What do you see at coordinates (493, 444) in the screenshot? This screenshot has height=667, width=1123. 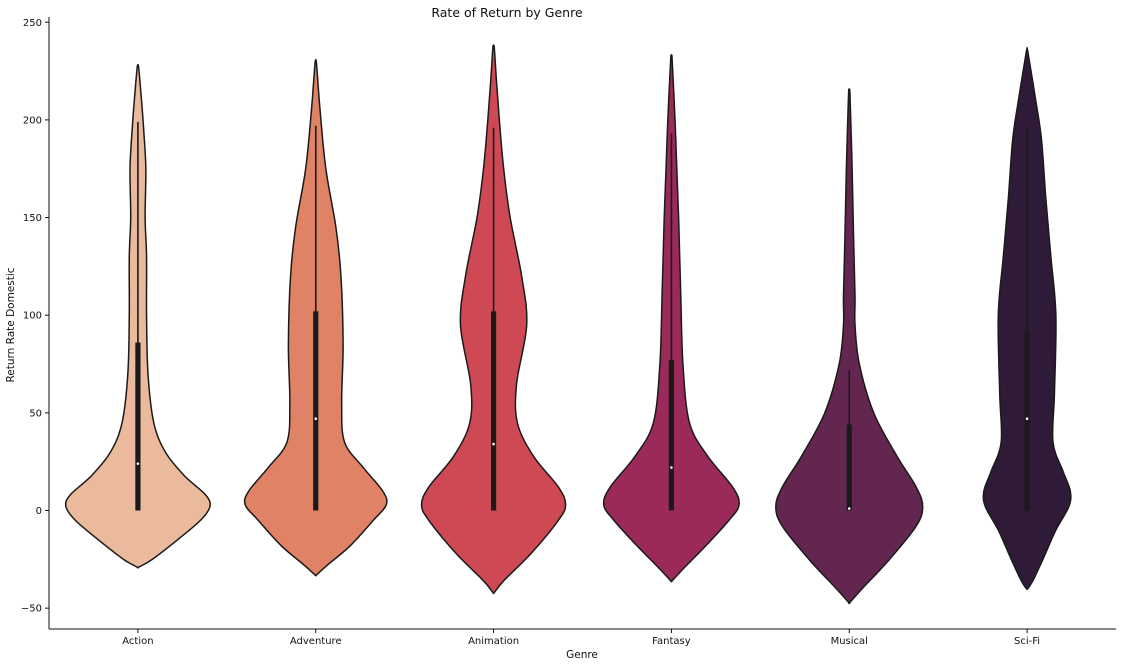 I see `median-dot-animation` at bounding box center [493, 444].